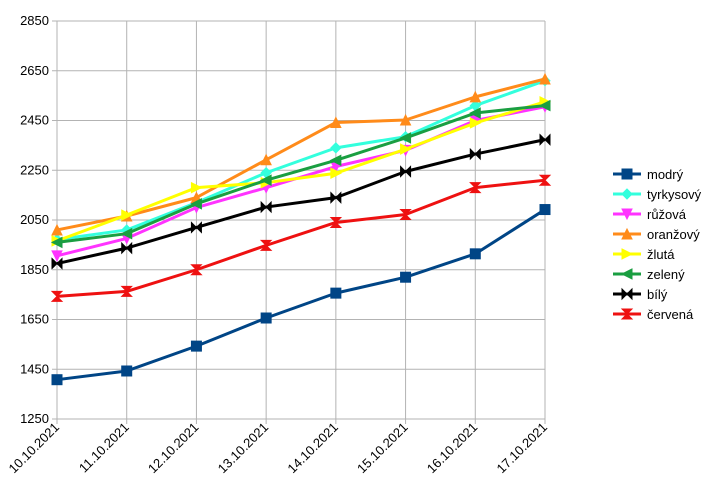  I want to click on legend-item: červená, so click(653, 314).